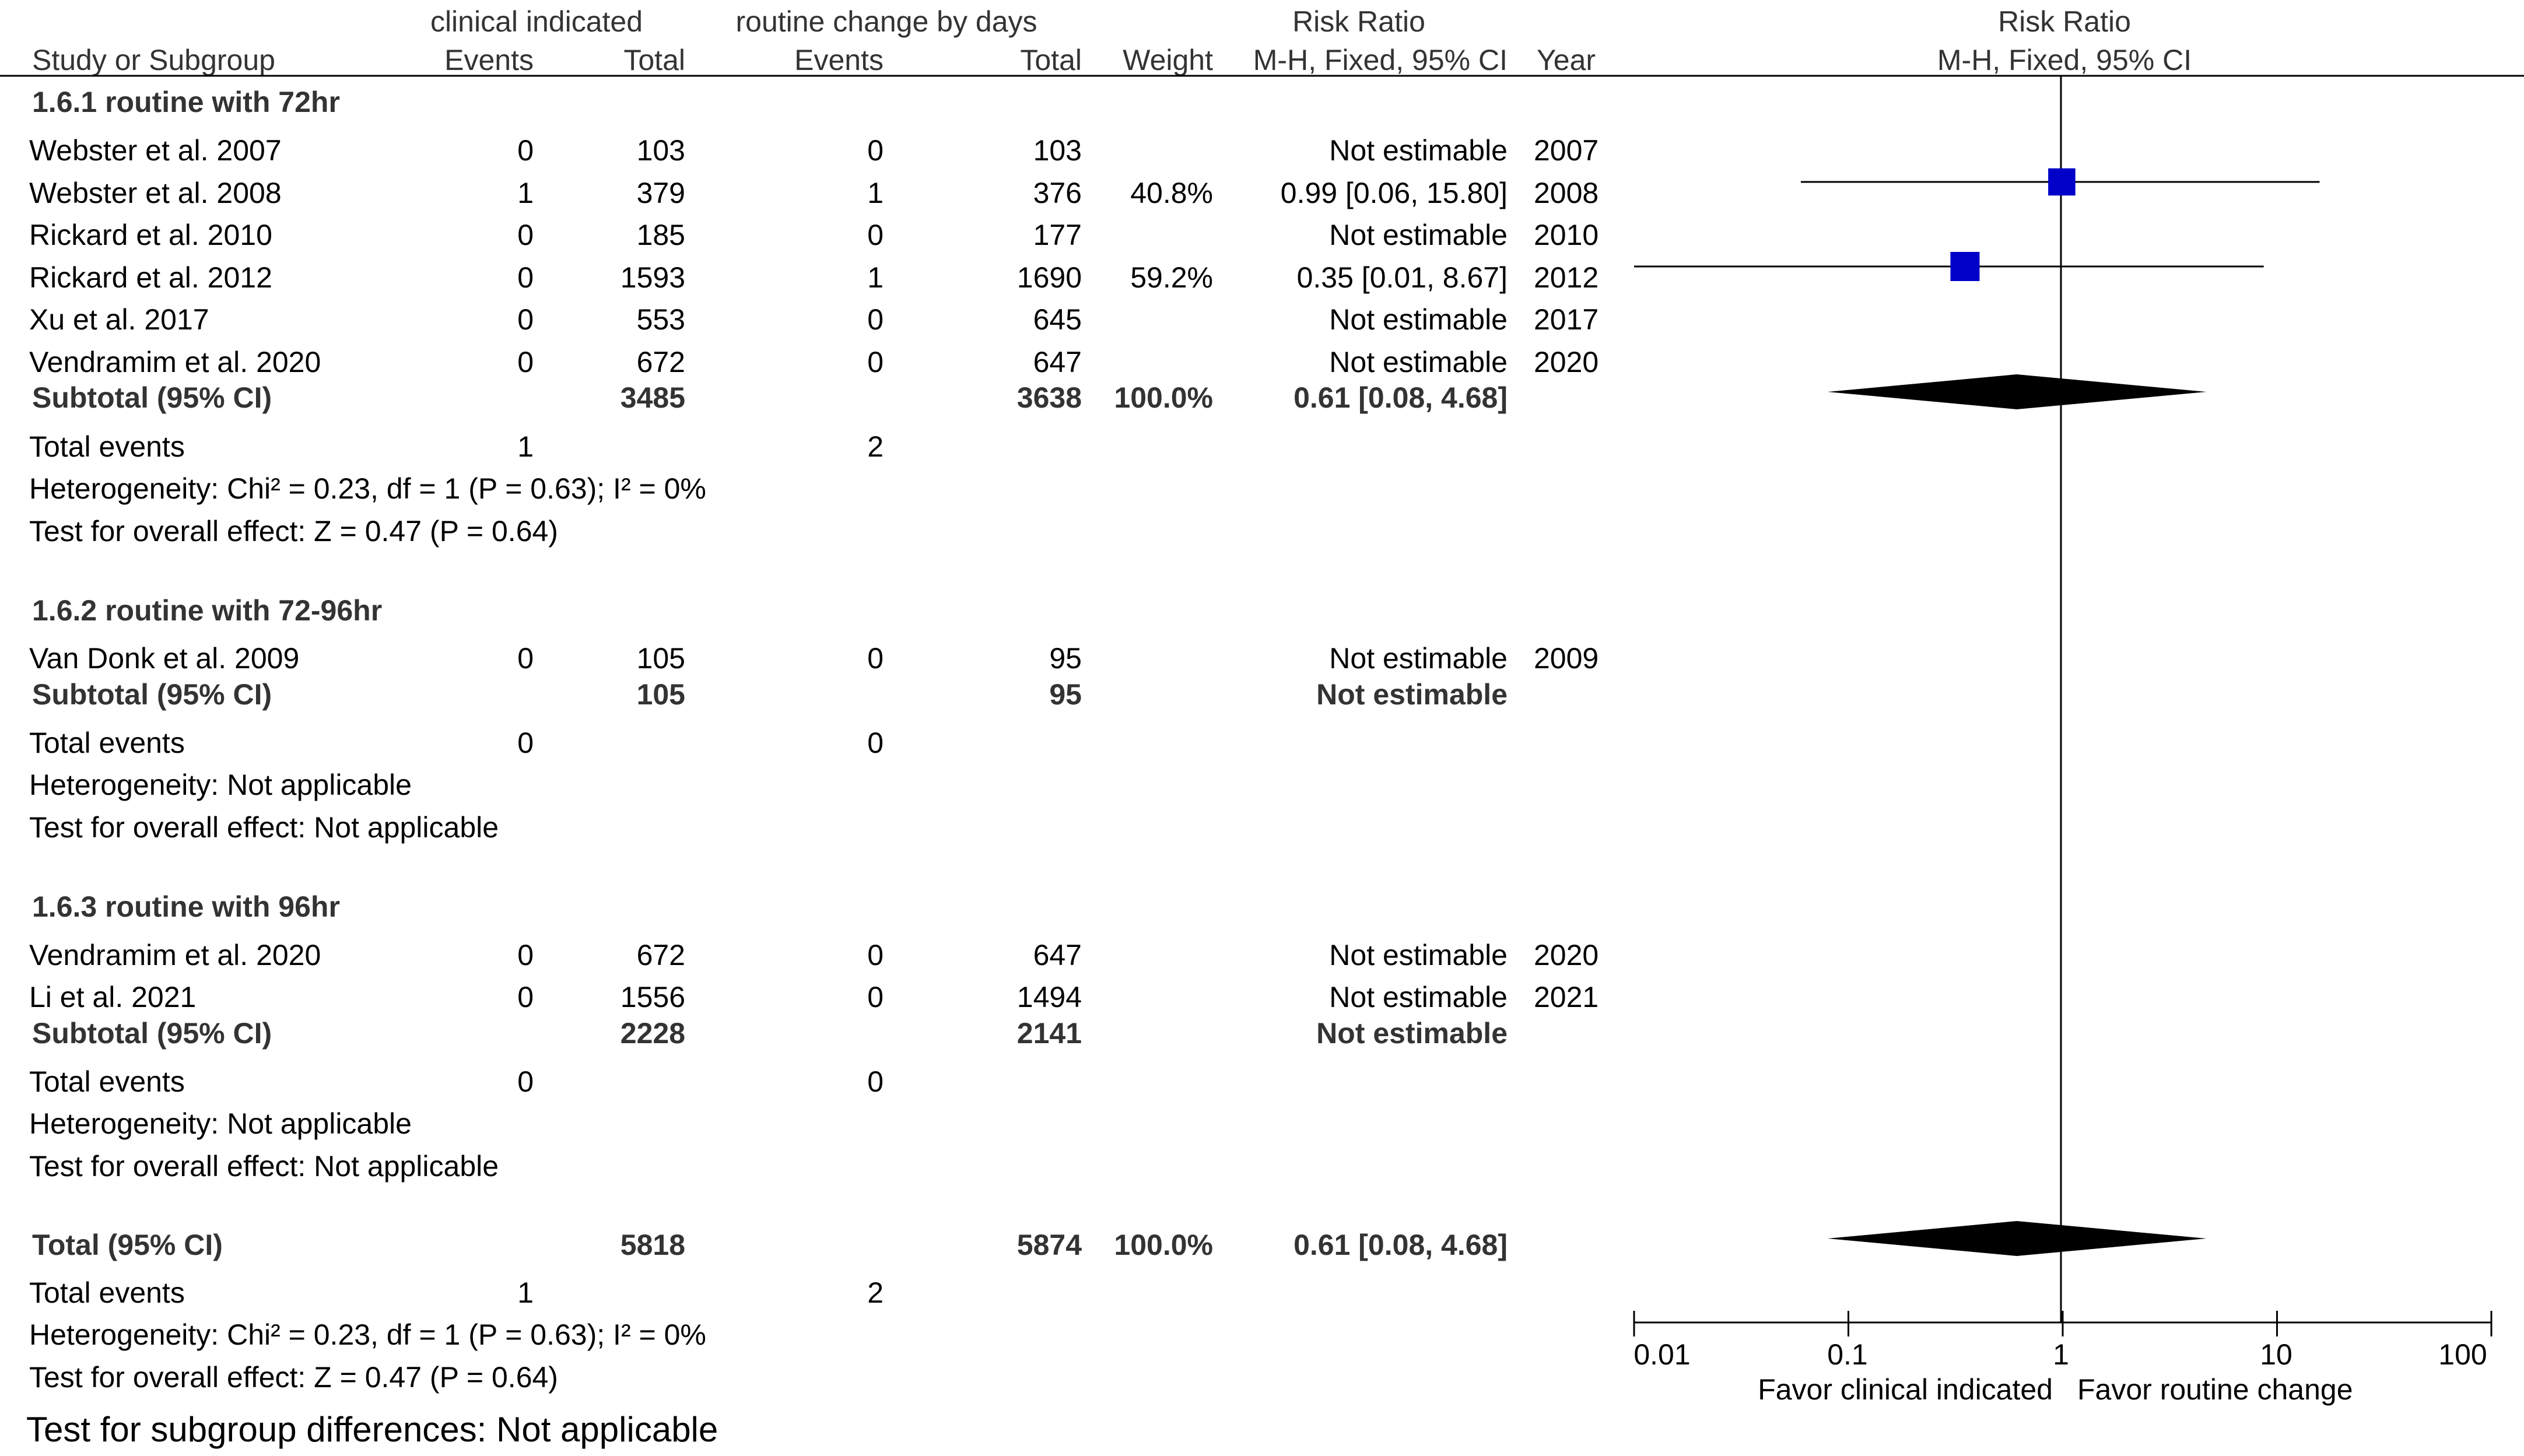 This screenshot has width=2524, height=1456. Describe the element at coordinates (2017, 391) in the screenshot. I see `subtotal-diamond` at that location.